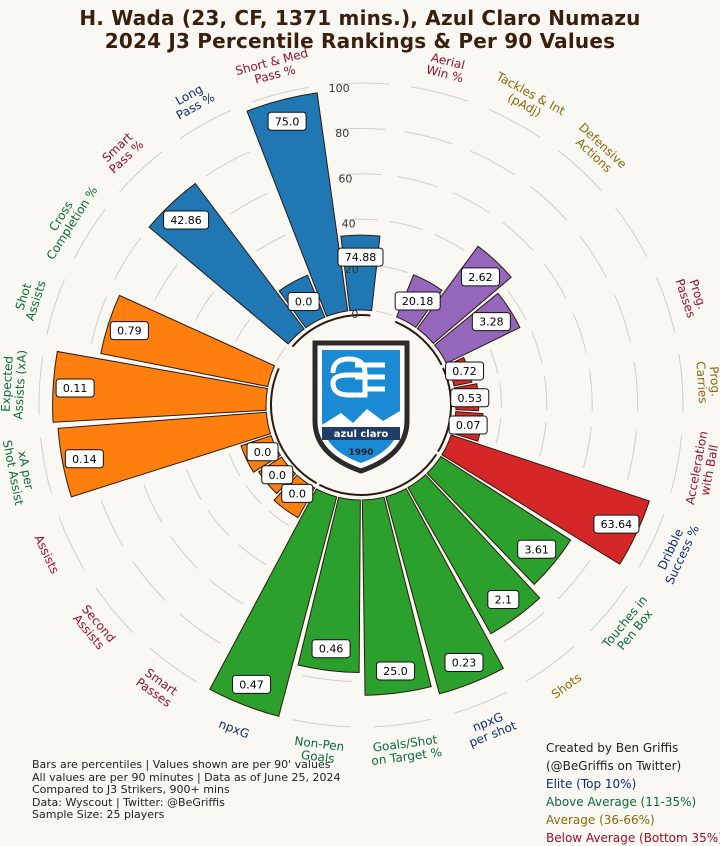 The width and height of the screenshot is (720, 846). What do you see at coordinates (128, 802) in the screenshot?
I see `footnote-line: Data: Wyscout | Twitter: @BeGriffis` at bounding box center [128, 802].